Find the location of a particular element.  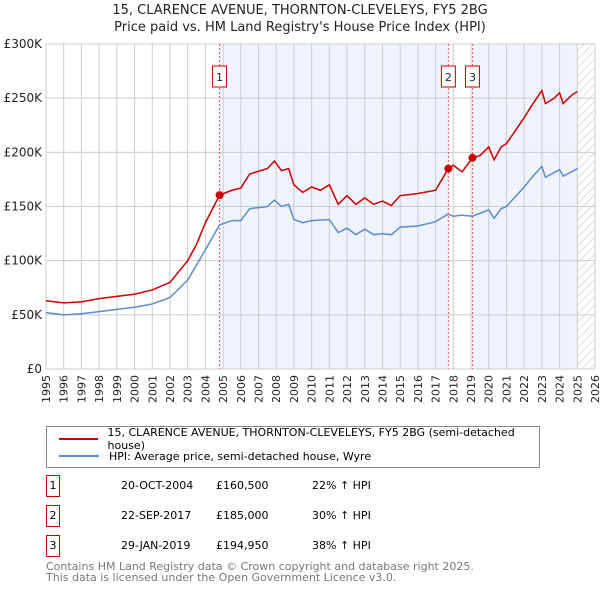

sale-row: 1 20-OCT-2004 £160,500 22% ↑ HPI is located at coordinates (306, 486).